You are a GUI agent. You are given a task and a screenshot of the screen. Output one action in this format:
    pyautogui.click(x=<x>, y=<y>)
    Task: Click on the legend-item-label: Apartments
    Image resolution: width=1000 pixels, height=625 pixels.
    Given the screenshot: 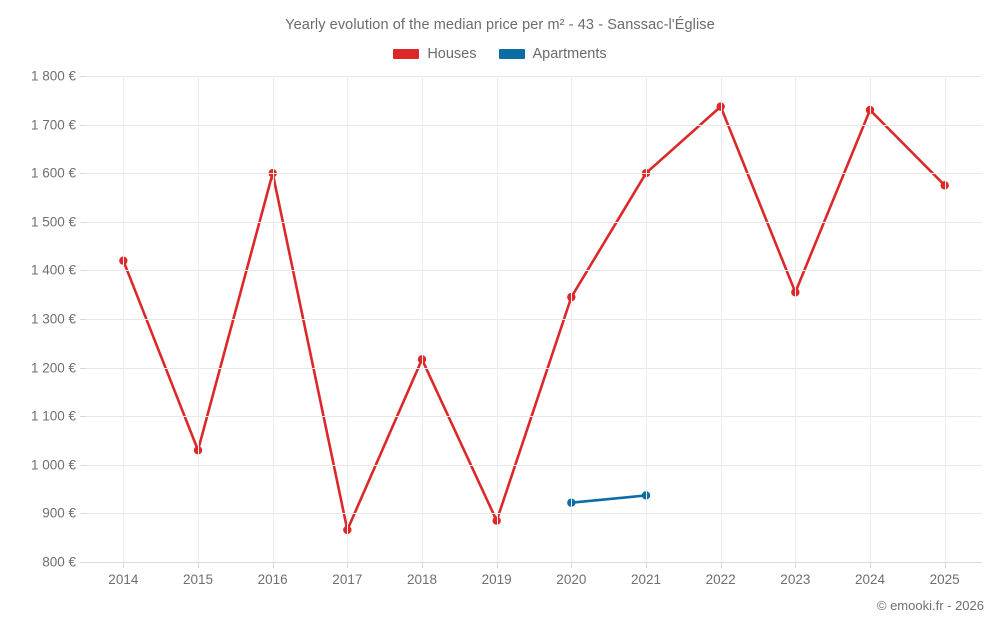 What is the action you would take?
    pyautogui.click(x=569, y=54)
    